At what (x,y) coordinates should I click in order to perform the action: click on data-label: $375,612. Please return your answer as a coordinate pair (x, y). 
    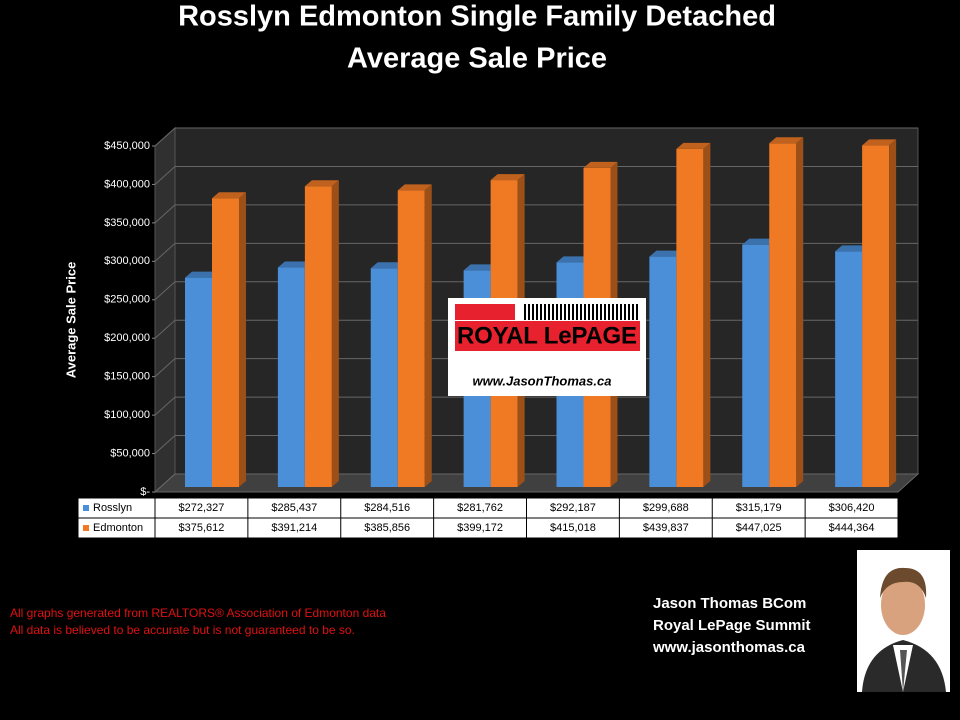
    Looking at the image, I should click on (201, 528).